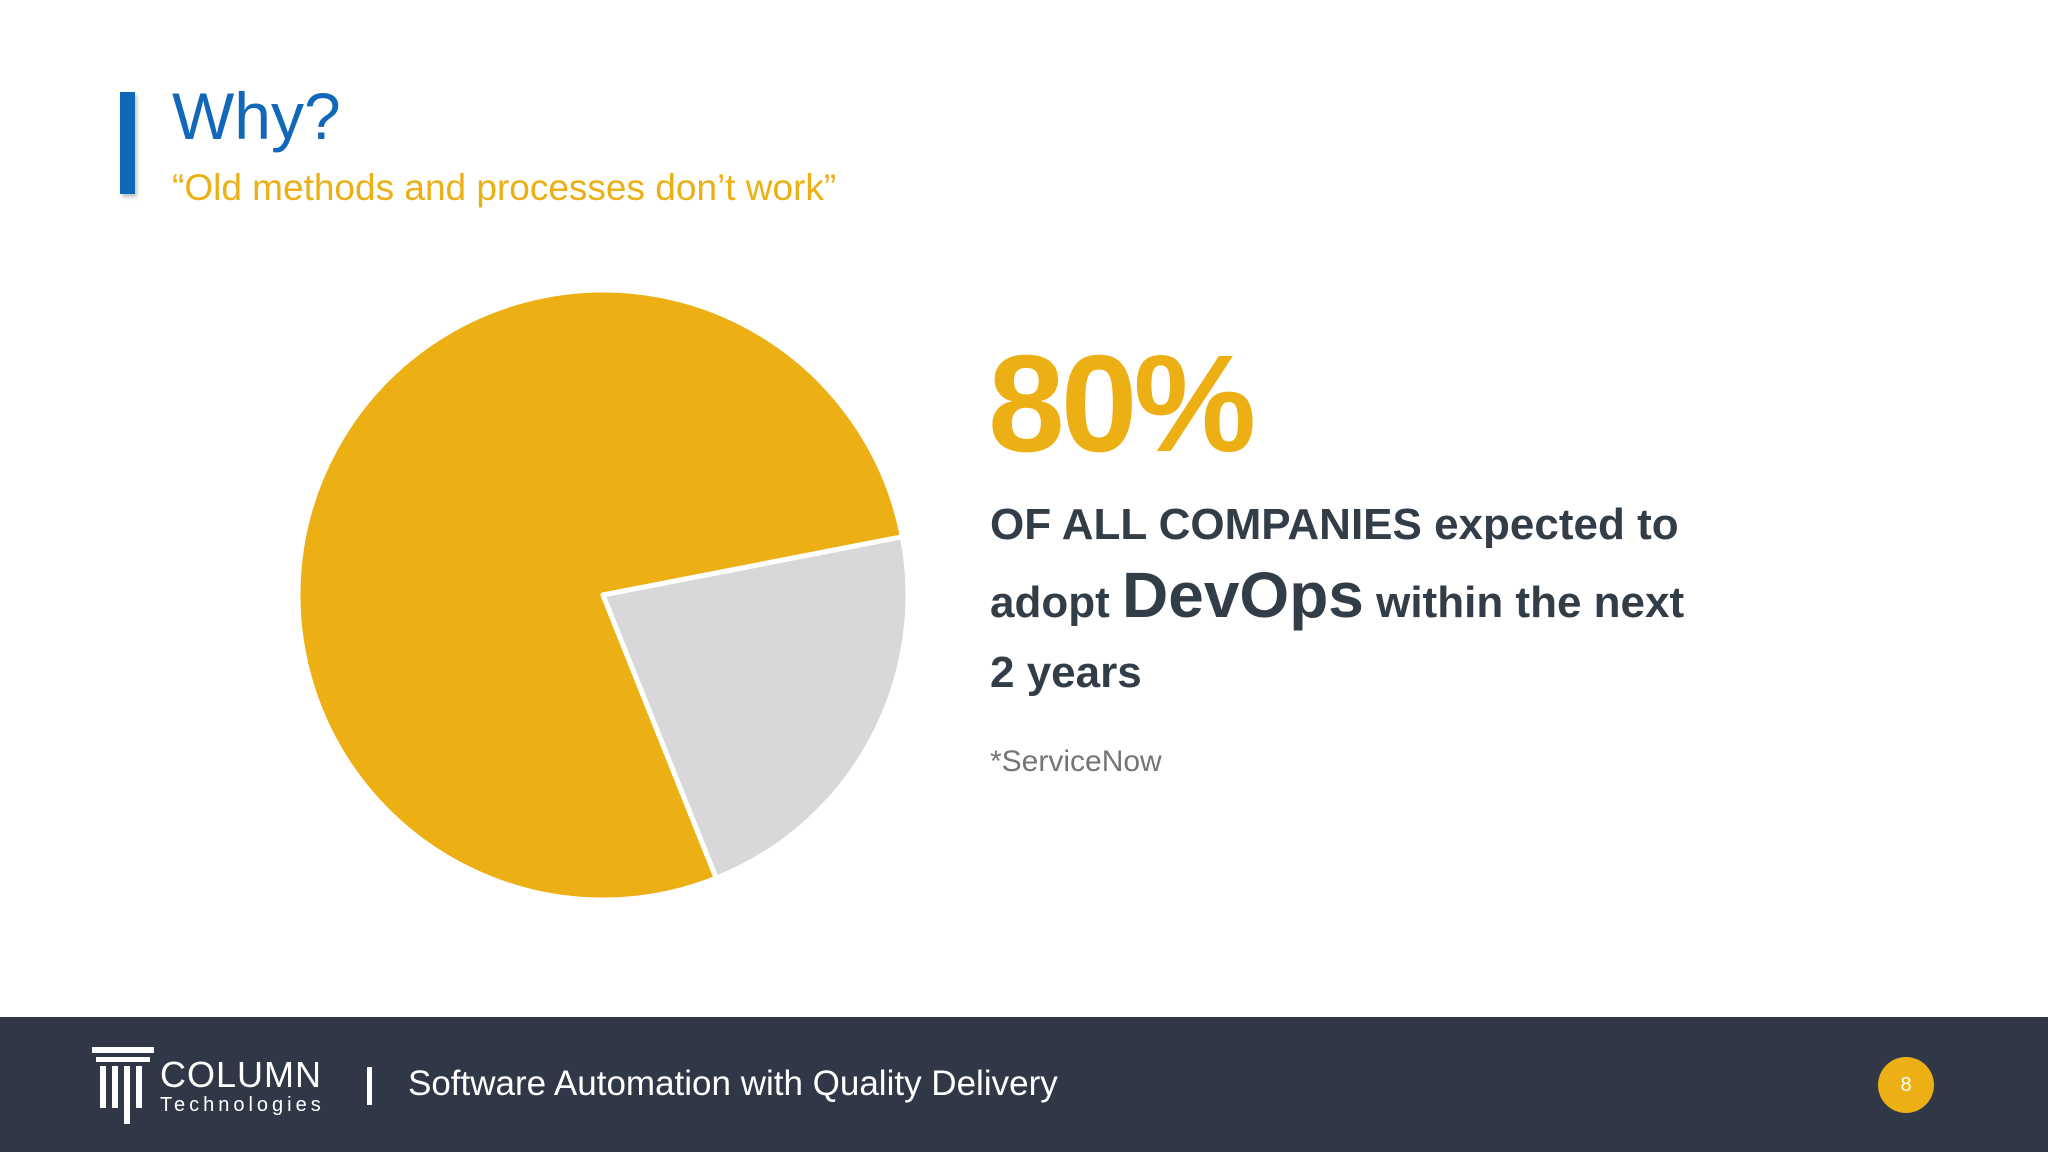 This screenshot has width=2048, height=1152. I want to click on source-citation: *ServiceNow, so click(1076, 761).